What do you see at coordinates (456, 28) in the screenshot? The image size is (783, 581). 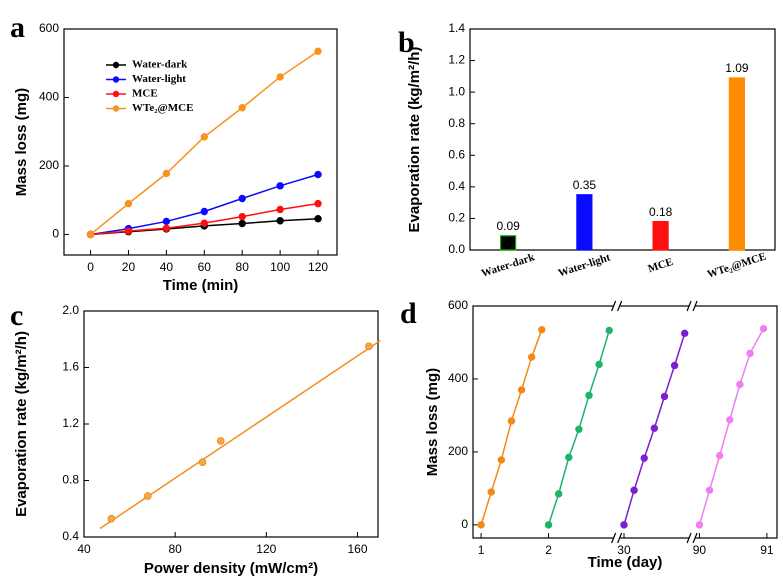 I see `y-tick-label: 1.4` at bounding box center [456, 28].